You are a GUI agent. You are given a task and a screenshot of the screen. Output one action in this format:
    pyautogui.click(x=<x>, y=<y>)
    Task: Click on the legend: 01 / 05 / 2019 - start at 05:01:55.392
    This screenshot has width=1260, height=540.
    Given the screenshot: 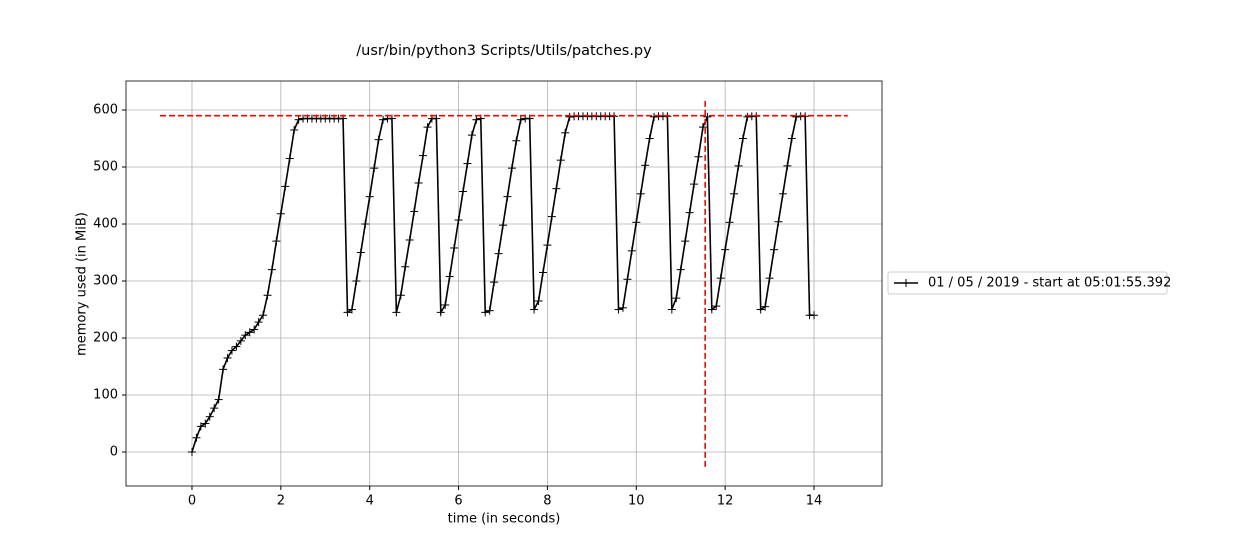 What is the action you would take?
    pyautogui.click(x=1029, y=283)
    